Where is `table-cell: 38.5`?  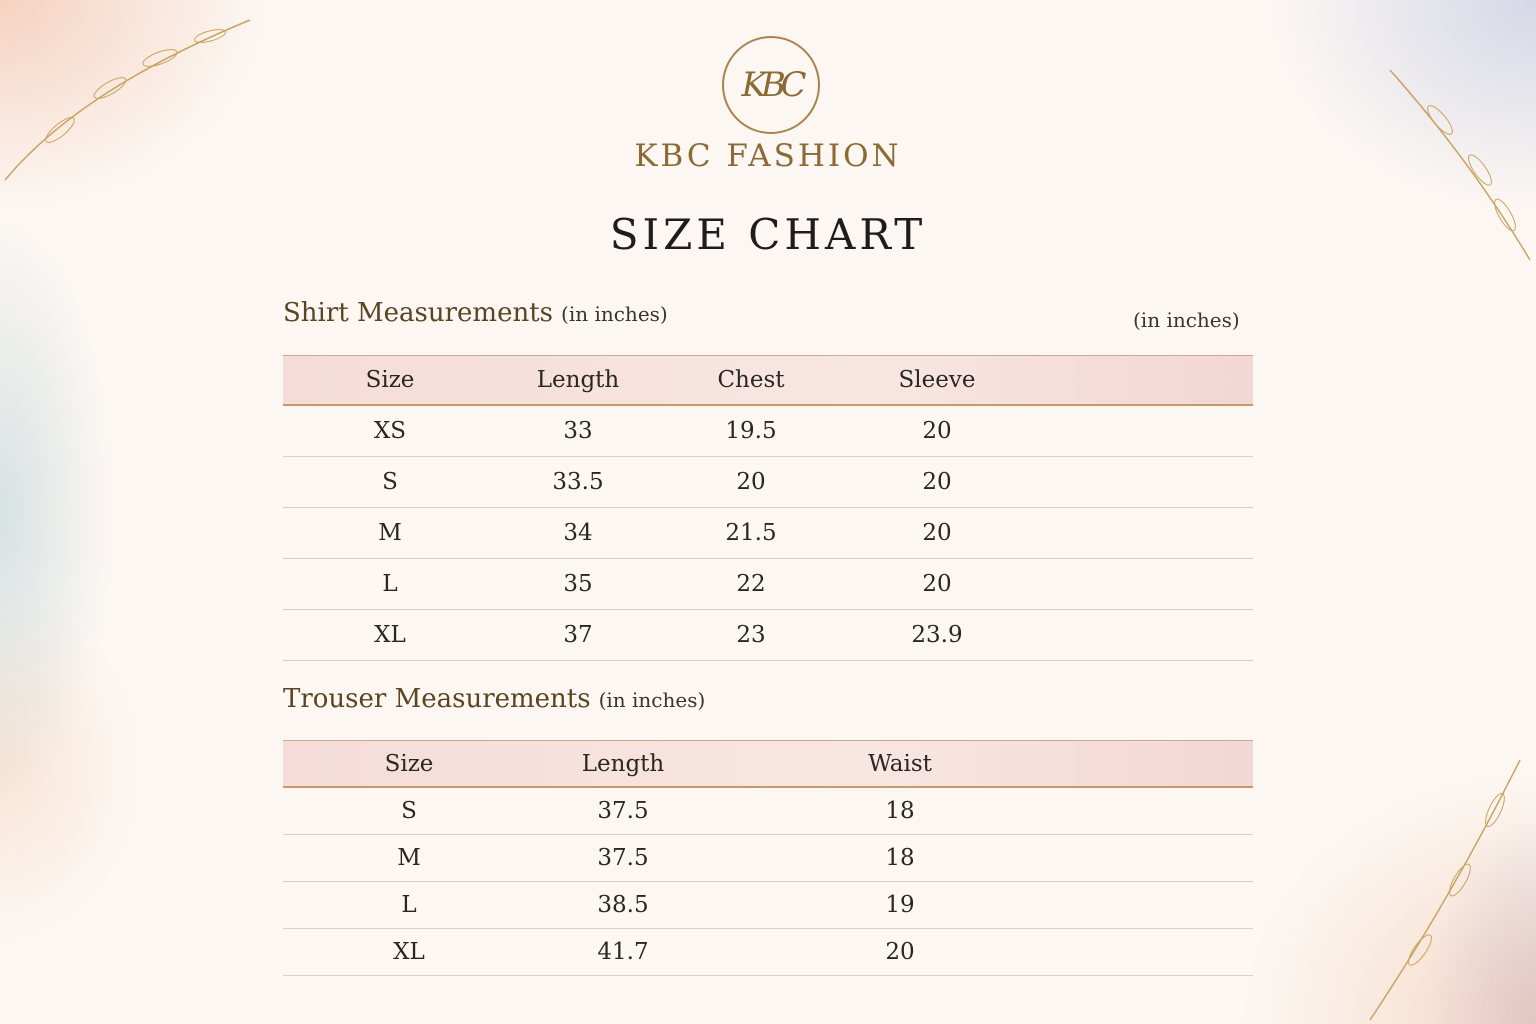 table-cell: 38.5 is located at coordinates (623, 905).